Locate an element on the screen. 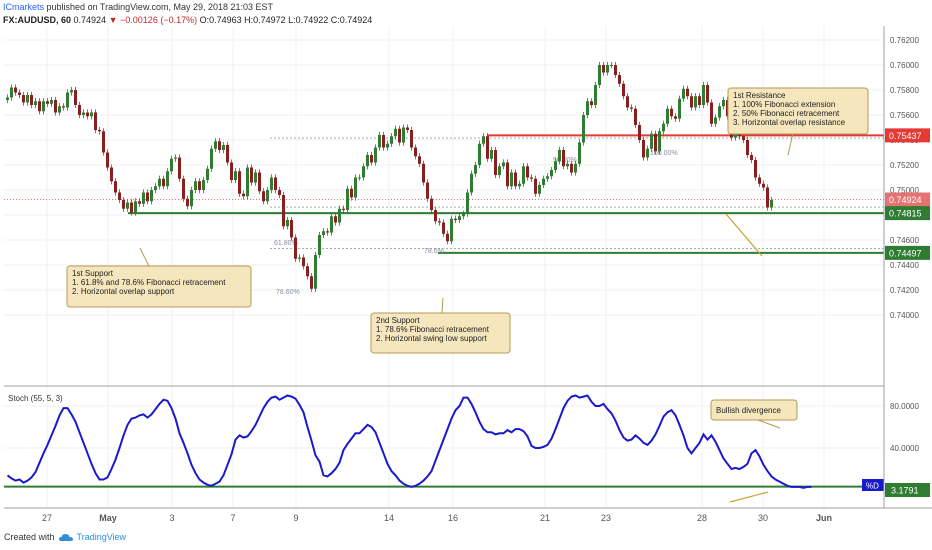 The width and height of the screenshot is (932, 550). price-tick-label: 0.74200 is located at coordinates (904, 290).